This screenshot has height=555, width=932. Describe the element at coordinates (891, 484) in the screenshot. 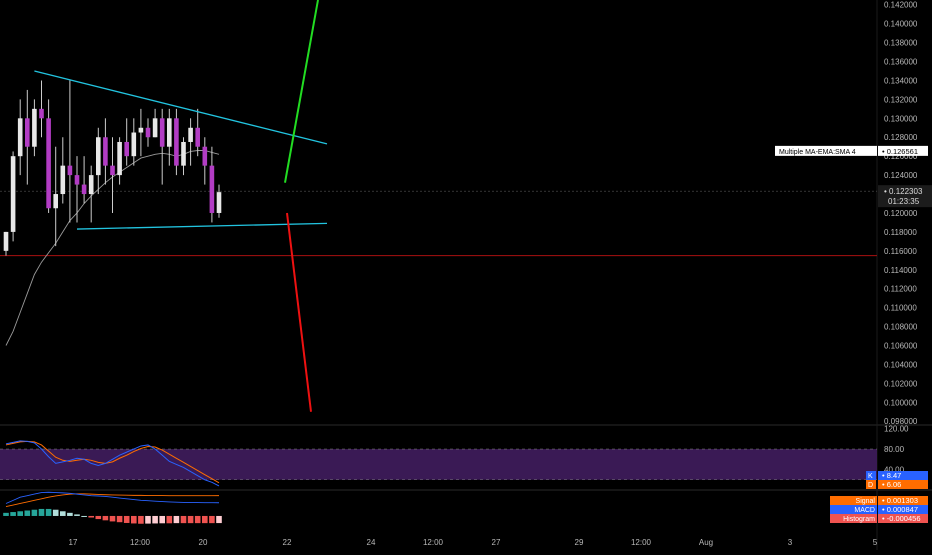

I see `stochastic-d-value: • 6.06` at that location.